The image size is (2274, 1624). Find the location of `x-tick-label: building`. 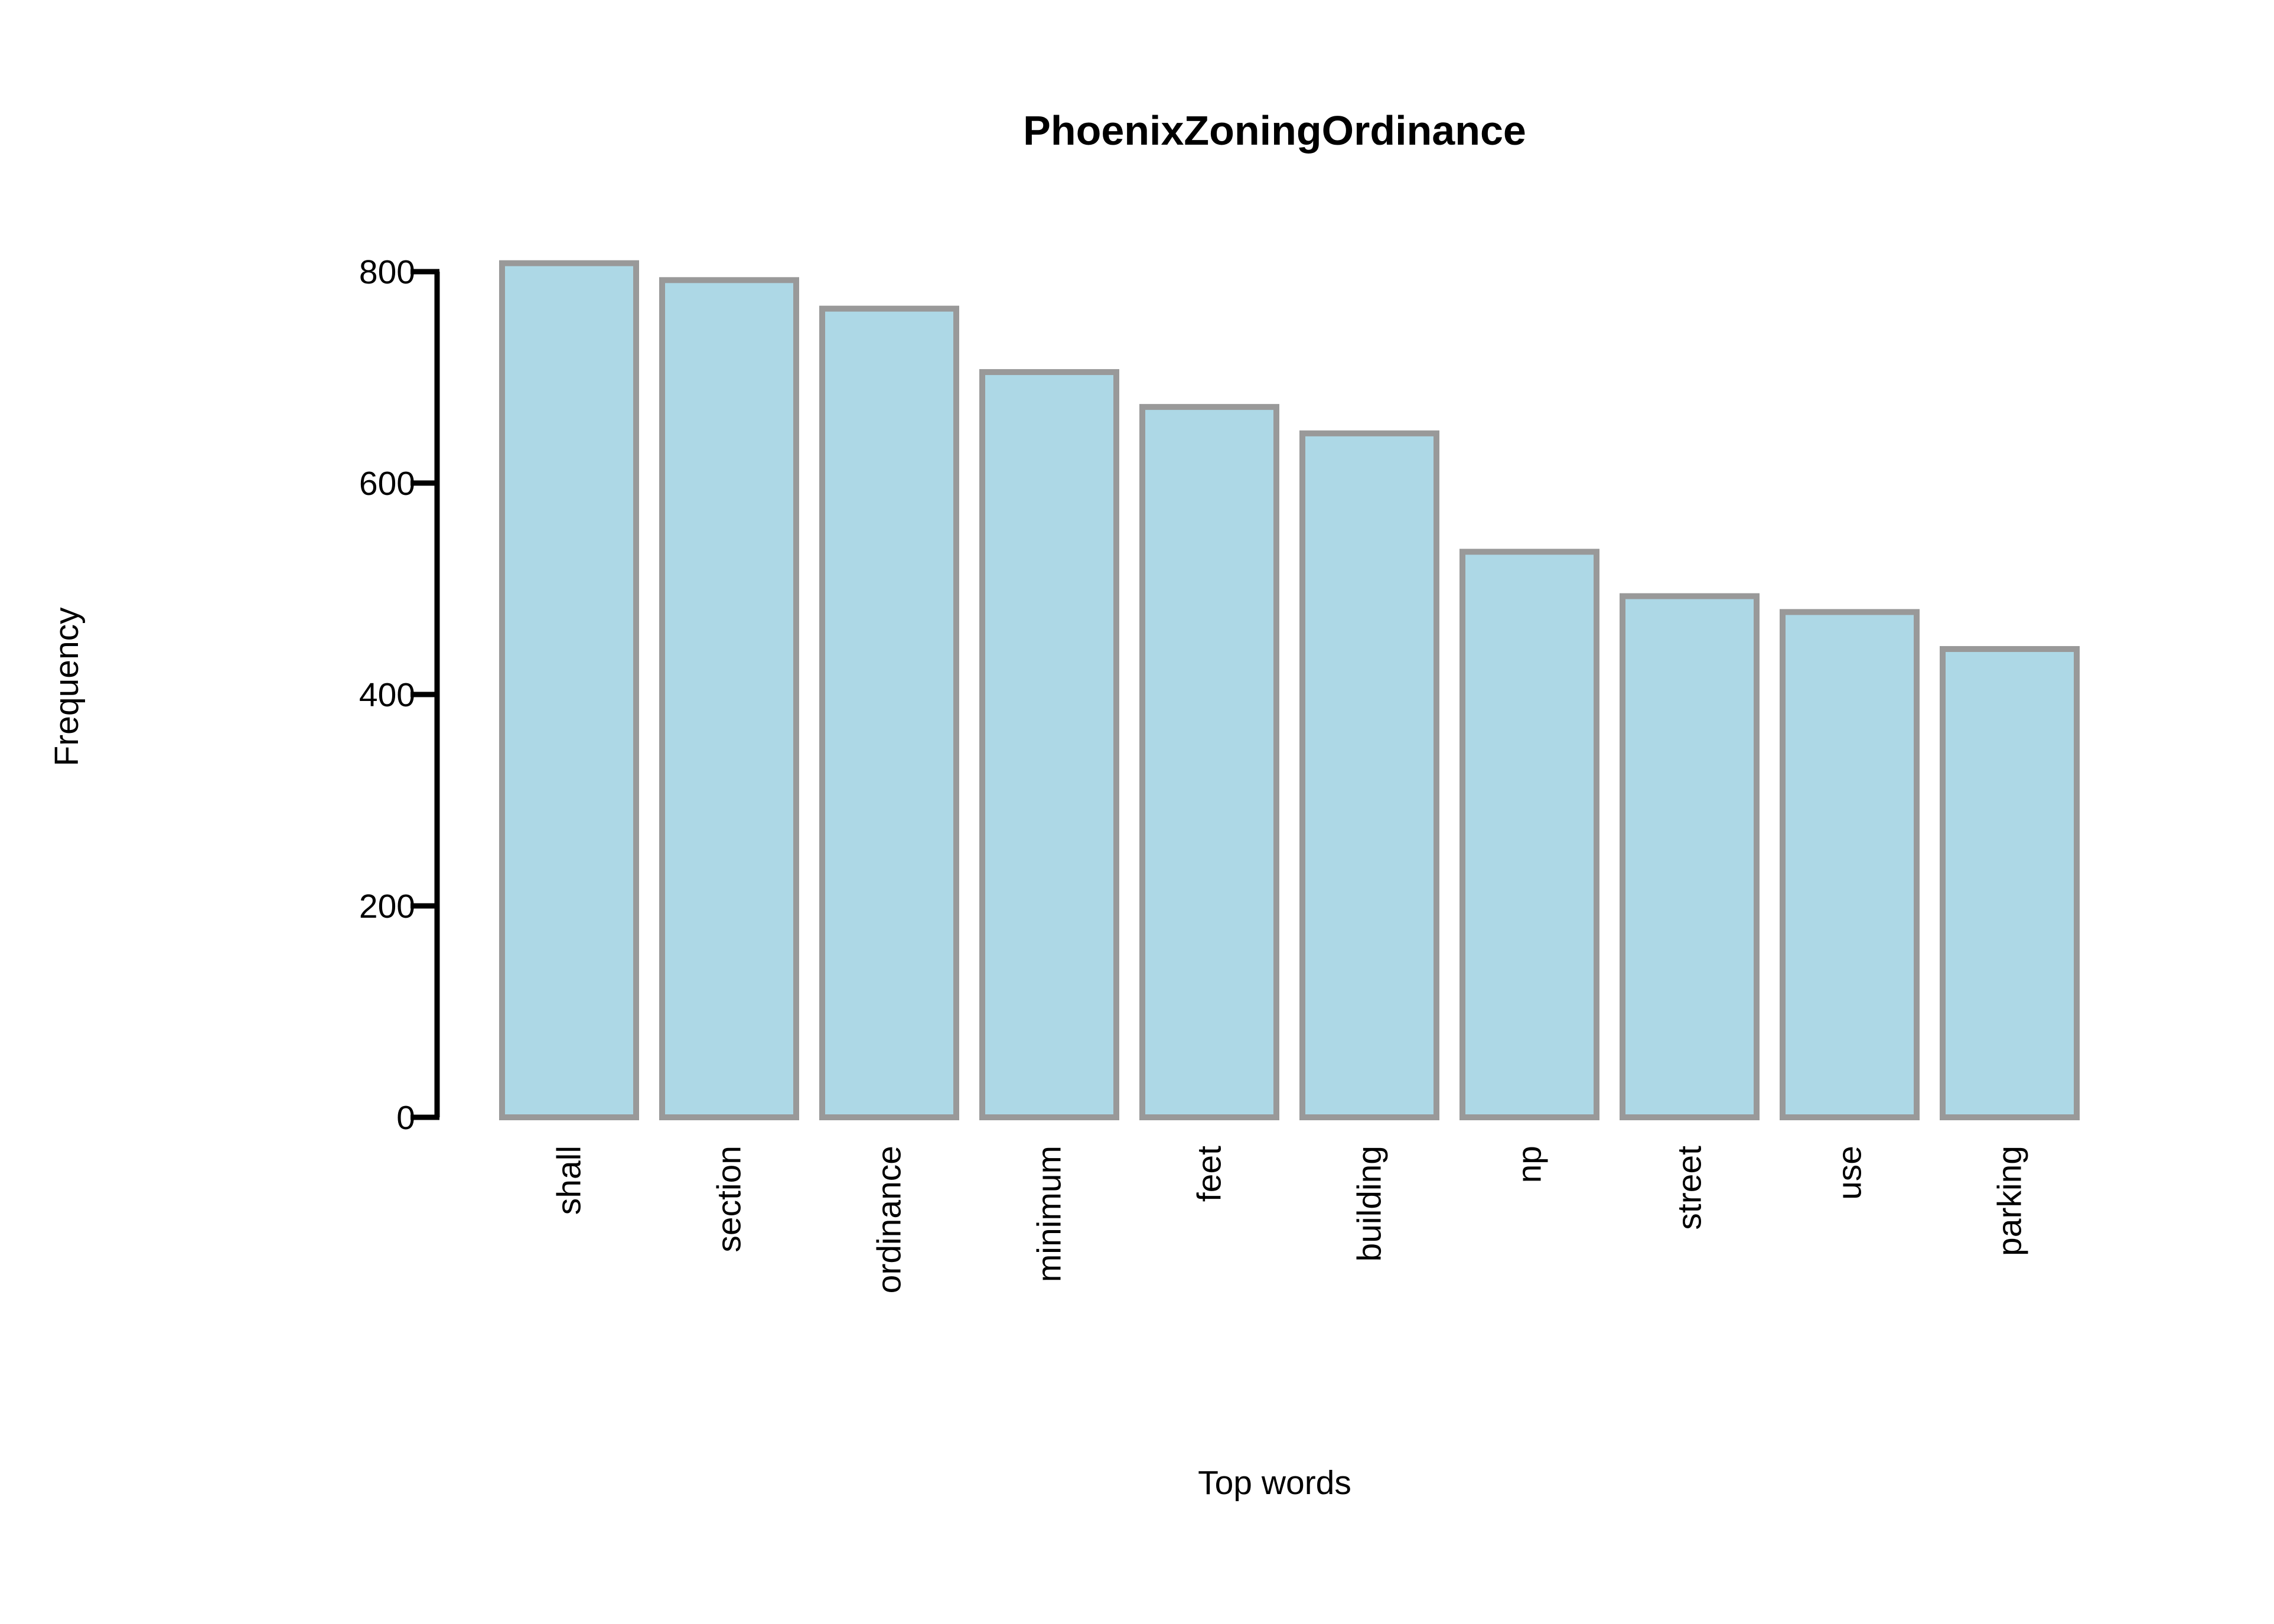

x-tick-label: building is located at coordinates (1370, 1204).